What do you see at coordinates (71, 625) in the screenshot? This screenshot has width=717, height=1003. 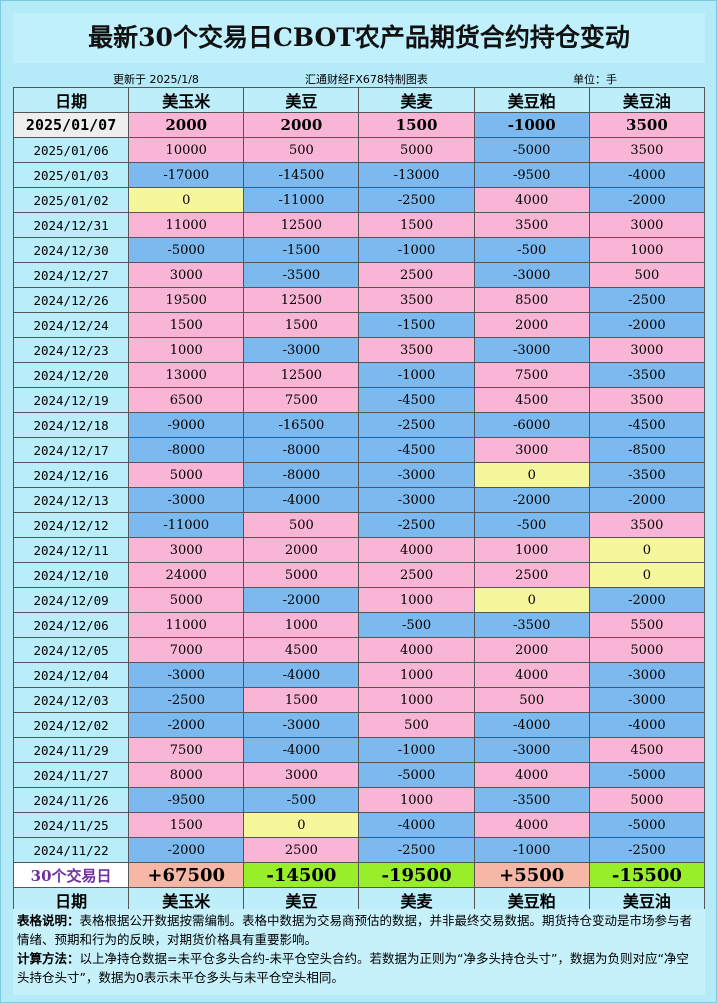 I see `date-cell: 2024/12/06` at bounding box center [71, 625].